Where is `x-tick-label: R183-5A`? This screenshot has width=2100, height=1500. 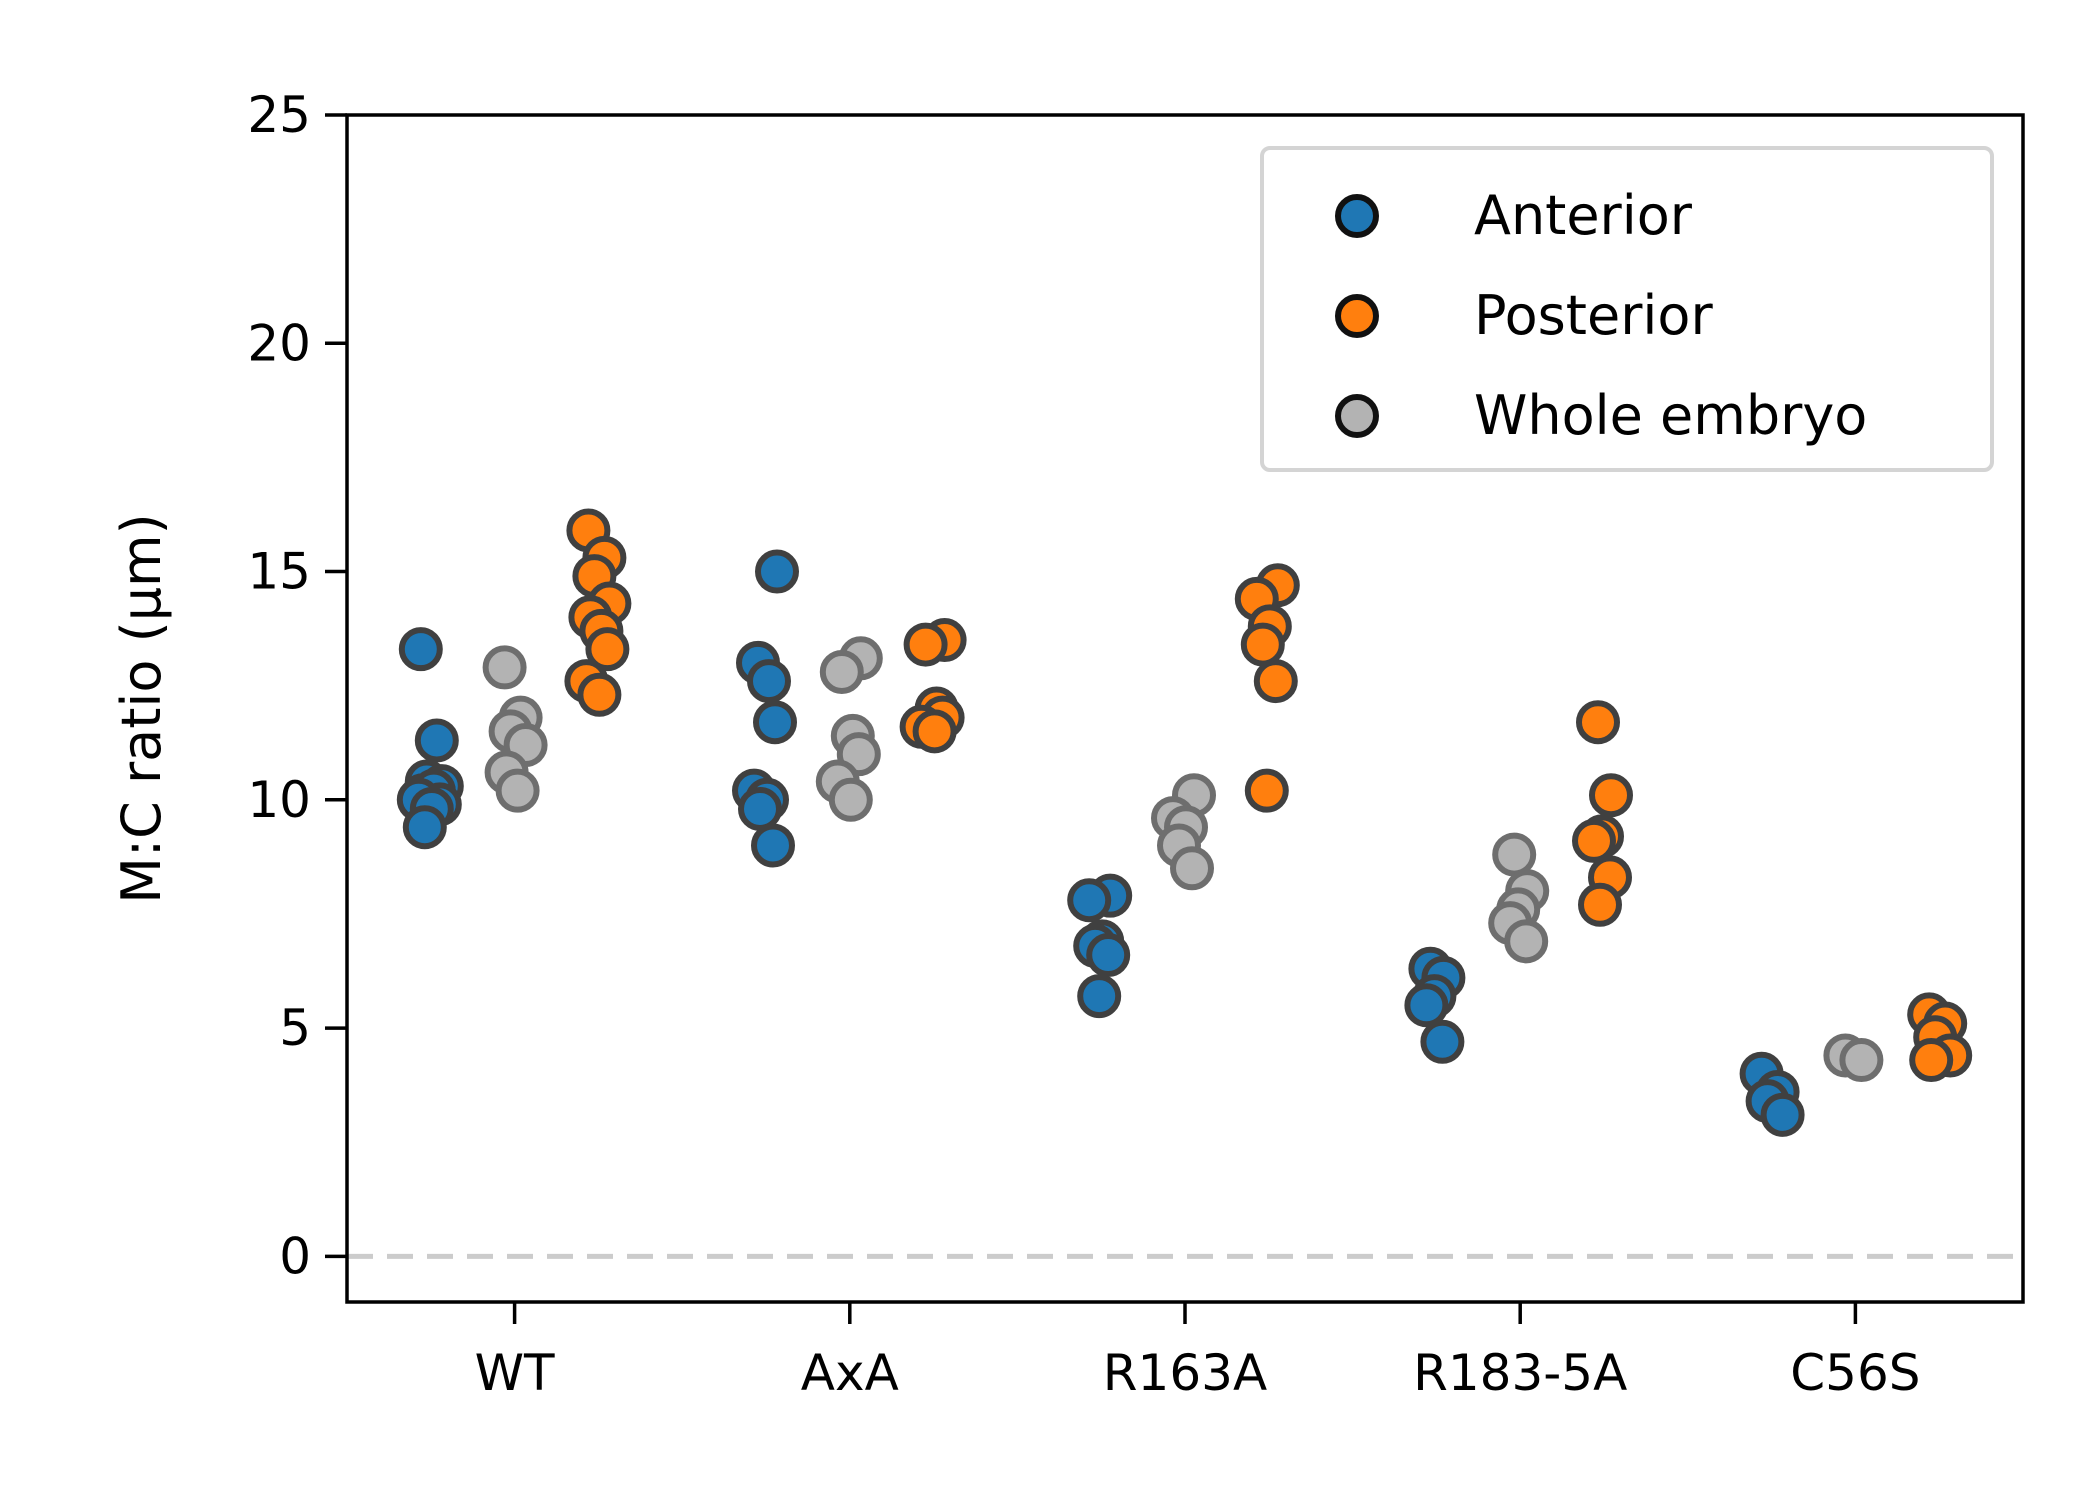 x-tick-label: R183-5A is located at coordinates (1520, 1373).